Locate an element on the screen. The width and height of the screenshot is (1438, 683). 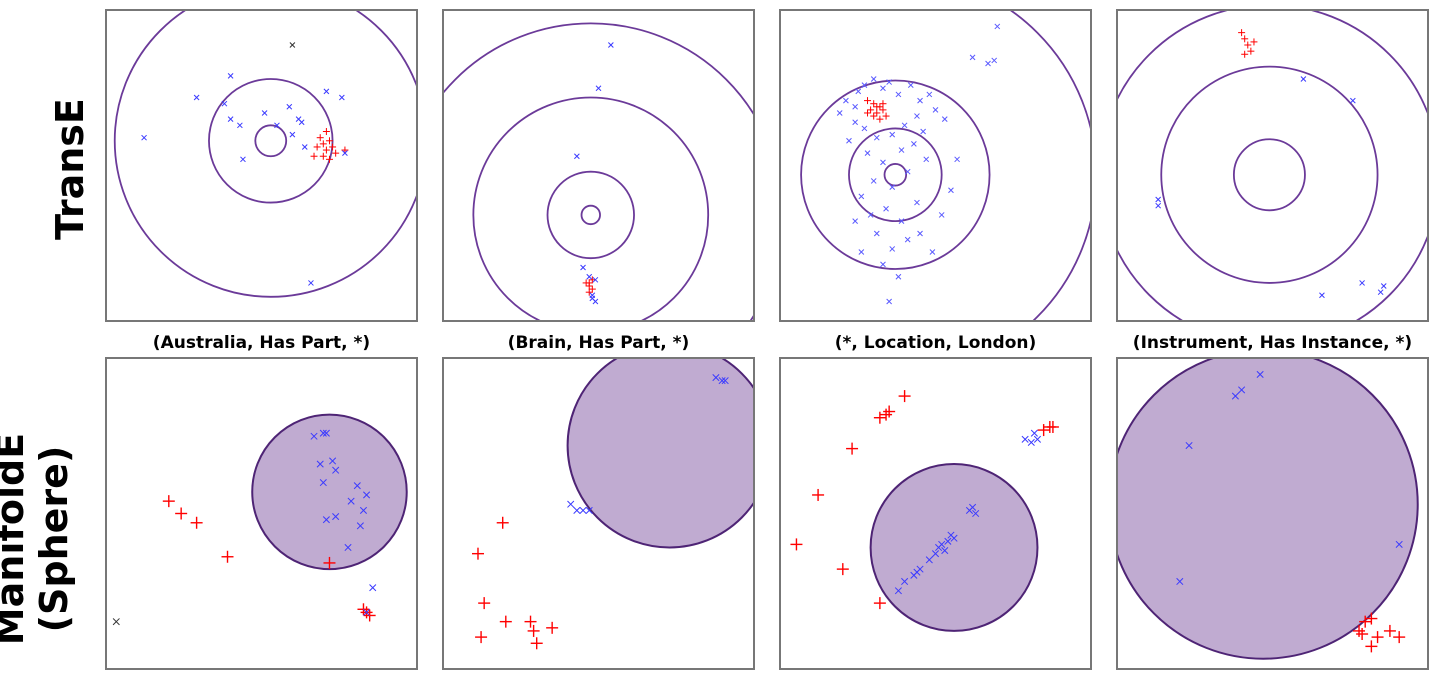
chart-panel-transe-brain is located at coordinates (598, 165).